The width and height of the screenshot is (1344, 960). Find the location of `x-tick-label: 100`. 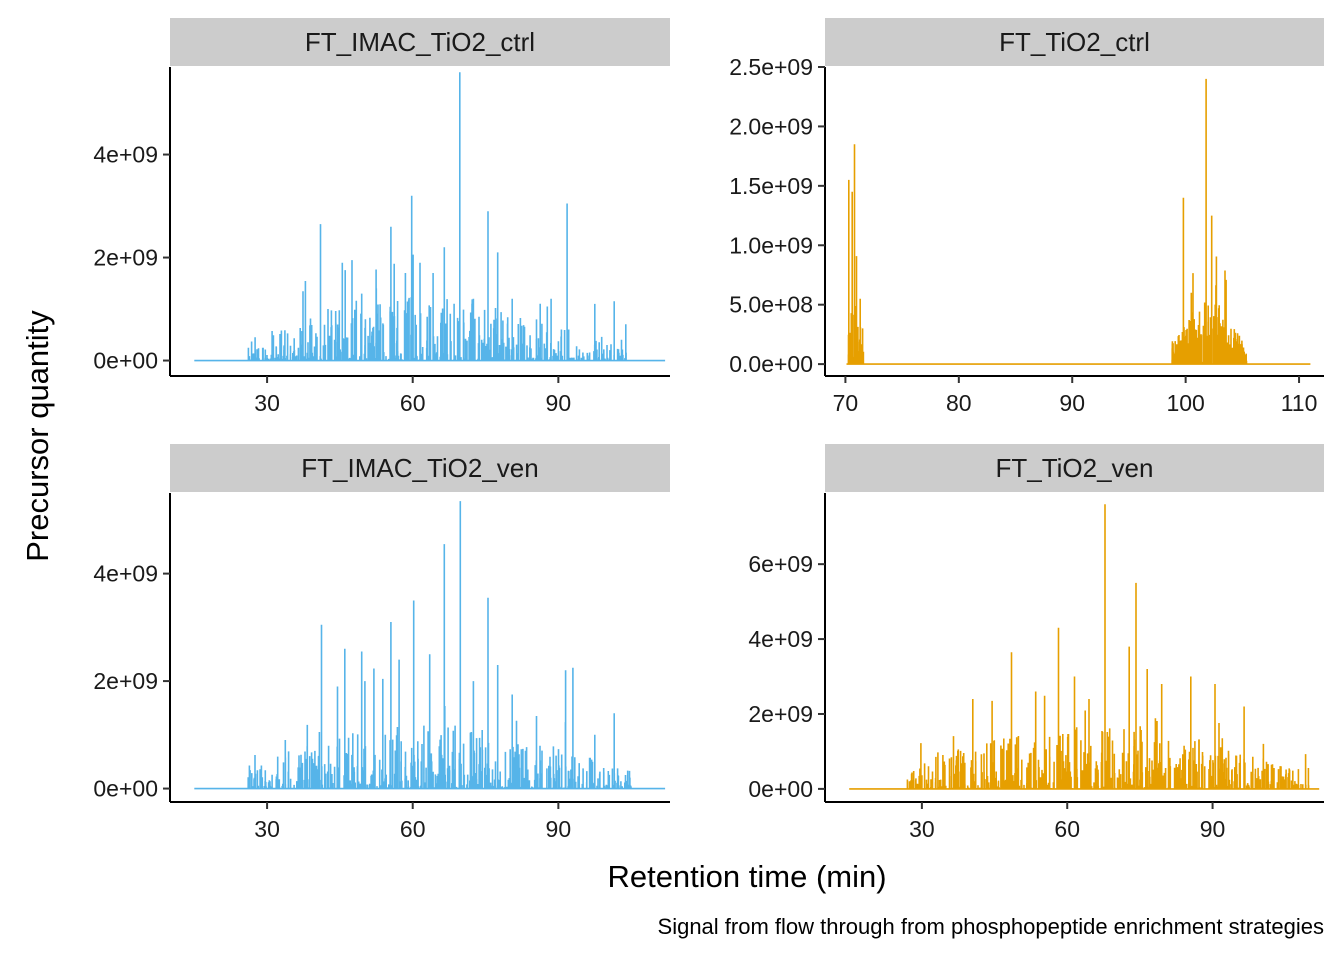

x-tick-label: 100 is located at coordinates (1185, 403).